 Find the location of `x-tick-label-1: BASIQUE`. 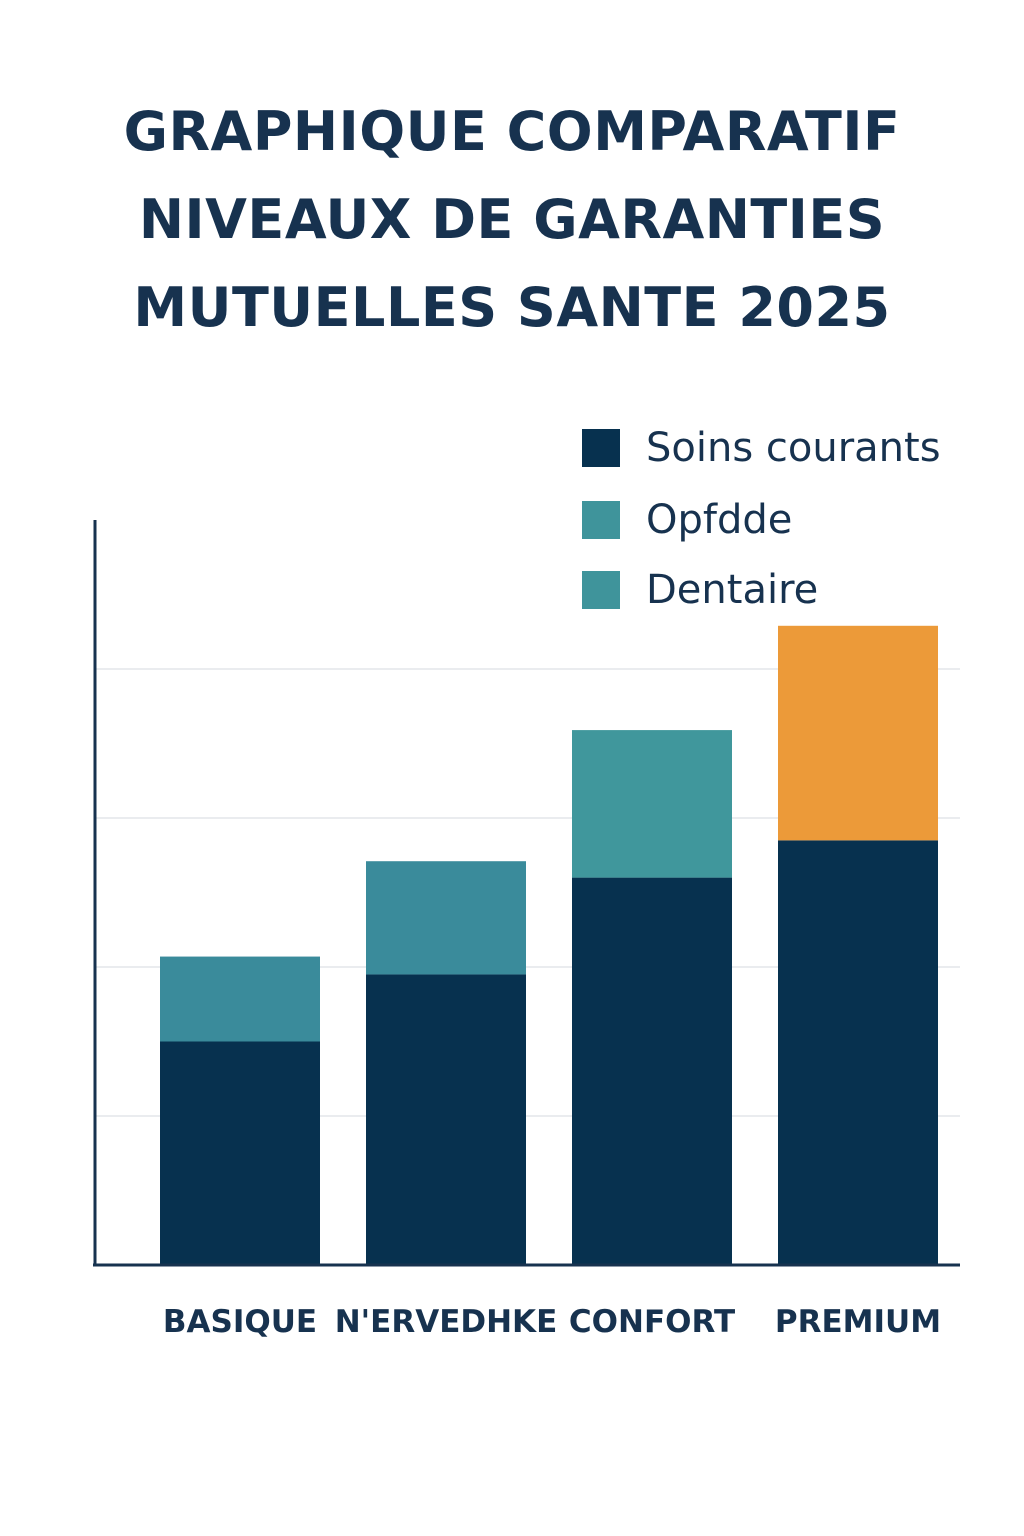

x-tick-label-1: BASIQUE is located at coordinates (240, 1322).